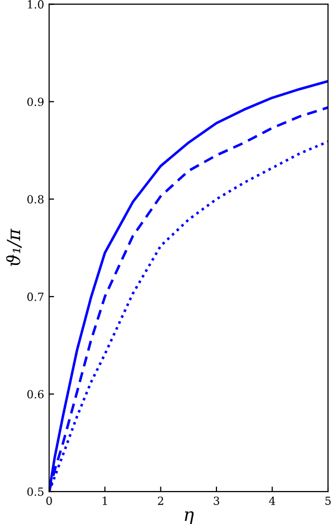  What do you see at coordinates (328, 500) in the screenshot?
I see `x-tick-label: 5` at bounding box center [328, 500].